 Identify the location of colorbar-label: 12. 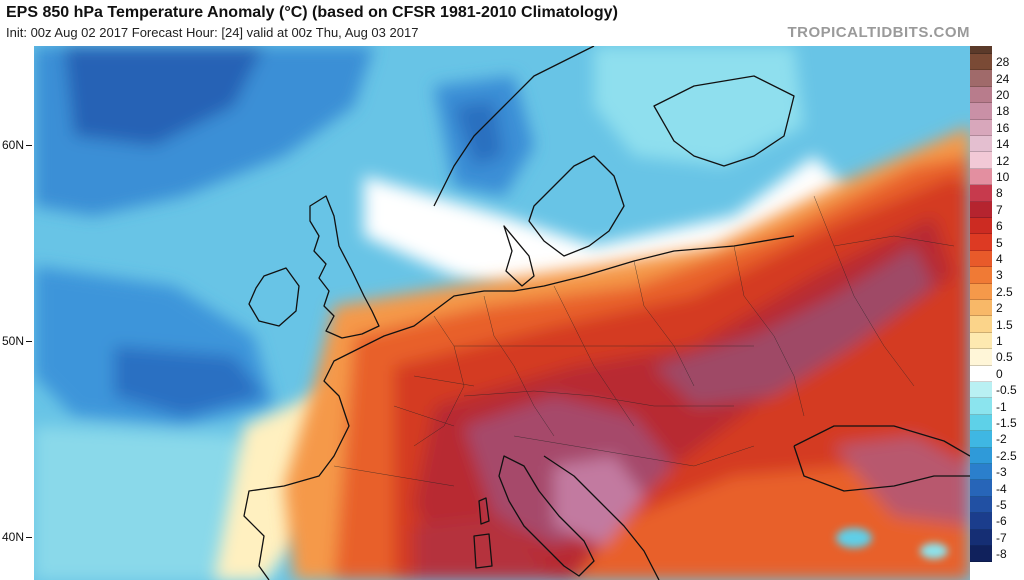
(1003, 160).